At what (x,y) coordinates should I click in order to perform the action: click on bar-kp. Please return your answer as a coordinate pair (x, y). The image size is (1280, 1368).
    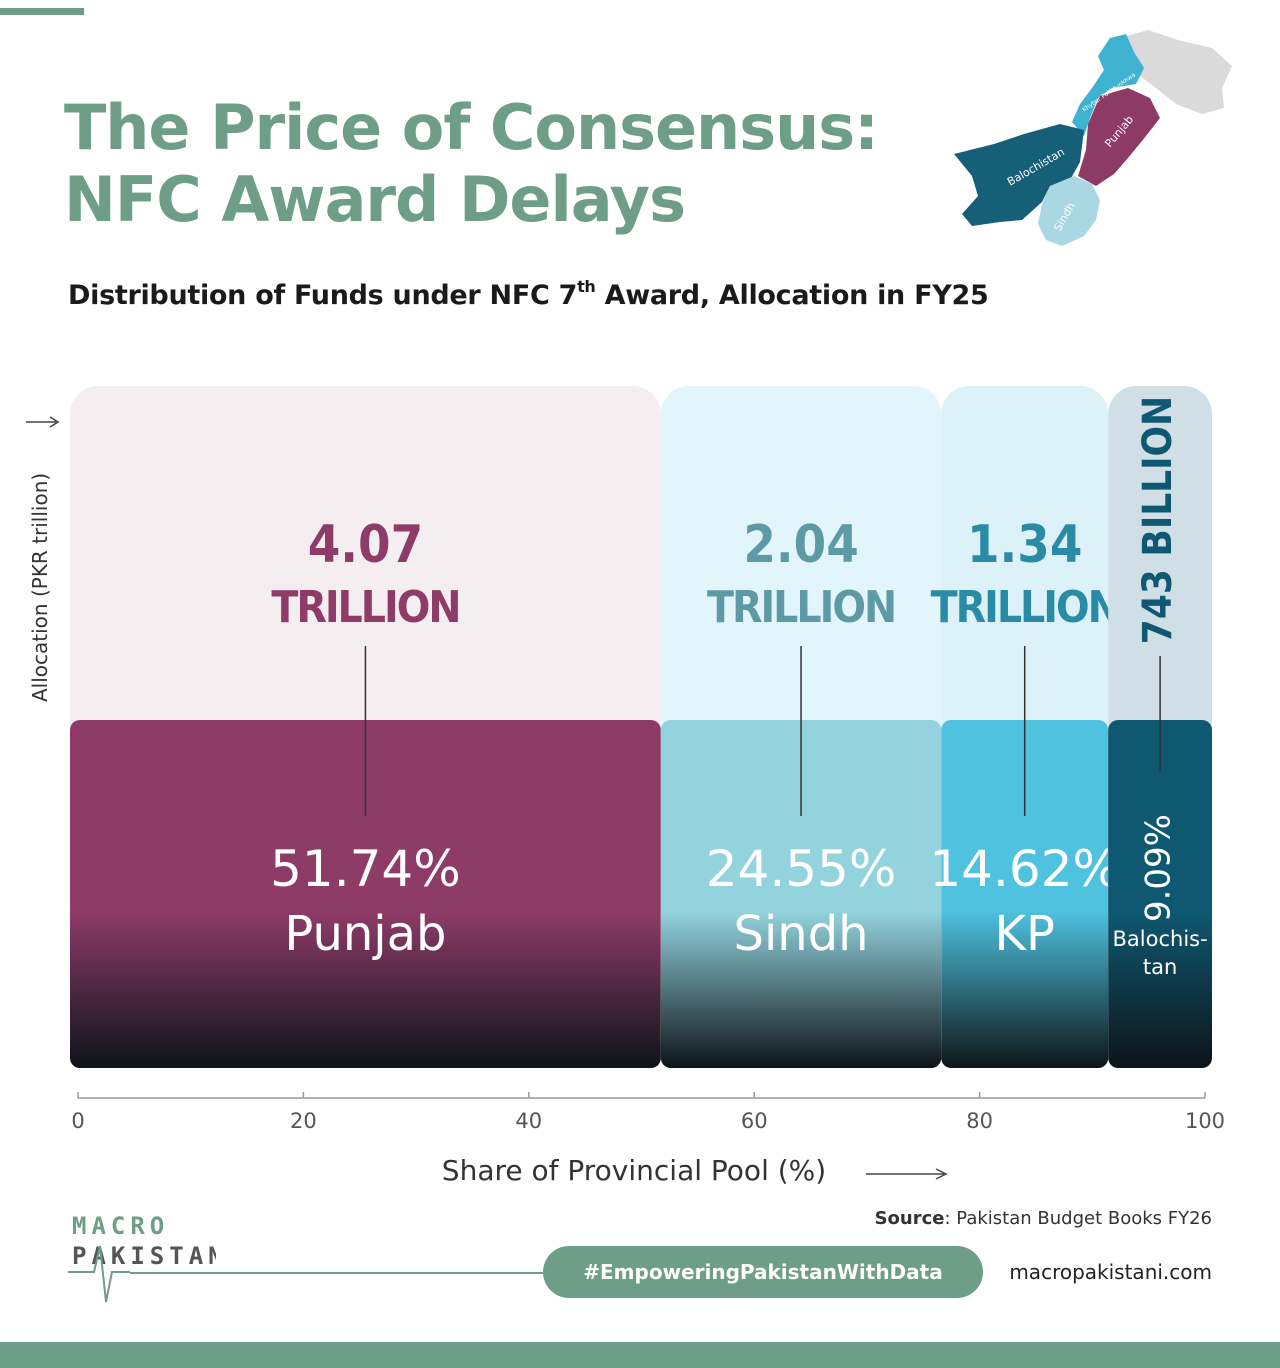
    Looking at the image, I should click on (1025, 894).